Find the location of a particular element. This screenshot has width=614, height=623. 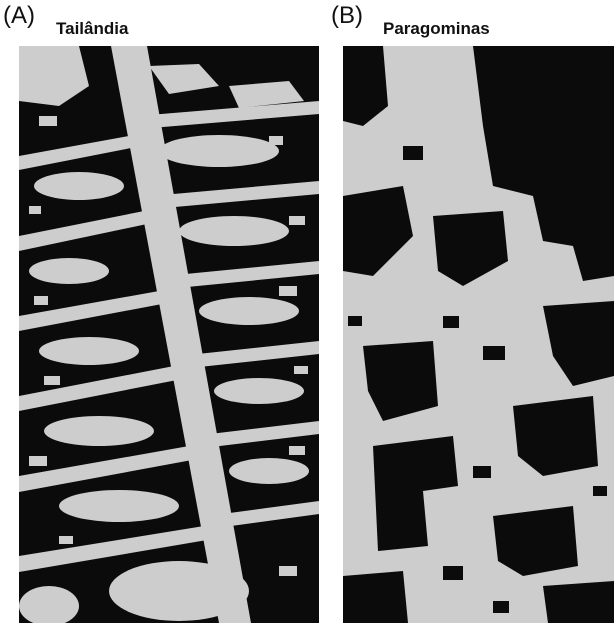

panel-title: Paragominas is located at coordinates (436, 28).